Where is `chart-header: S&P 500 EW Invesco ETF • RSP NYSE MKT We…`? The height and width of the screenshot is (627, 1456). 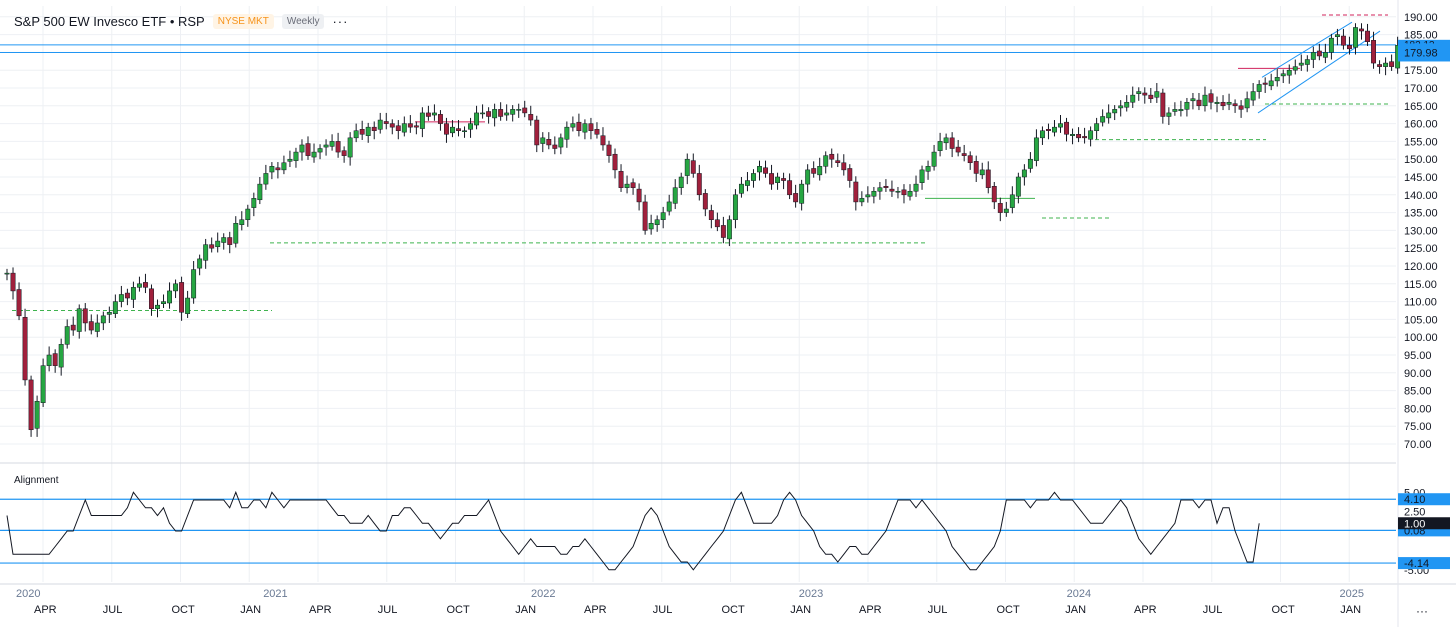
chart-header: S&P 500 EW Invesco ETF • RSP NYSE MKT We… is located at coordinates (181, 21).